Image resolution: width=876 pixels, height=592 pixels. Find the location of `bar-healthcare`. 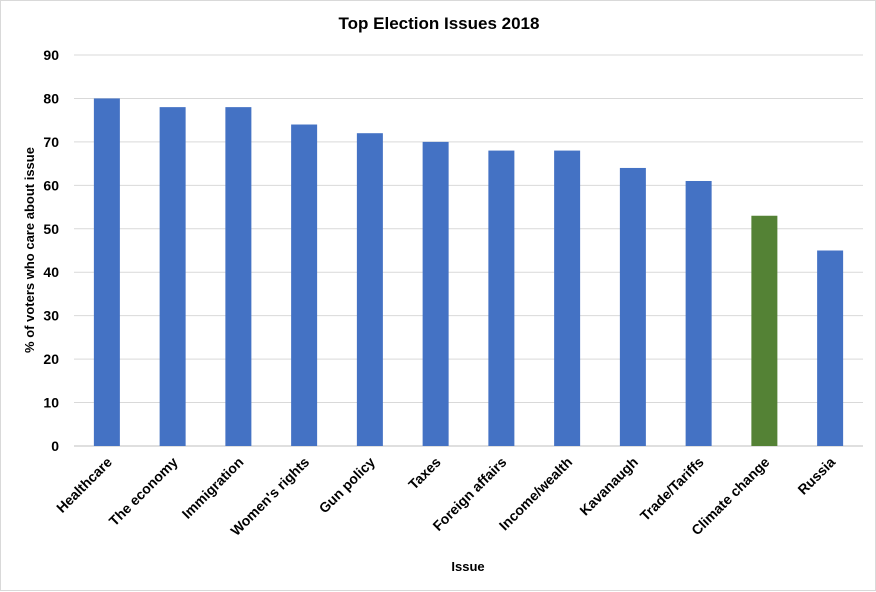

bar-healthcare is located at coordinates (106, 272).